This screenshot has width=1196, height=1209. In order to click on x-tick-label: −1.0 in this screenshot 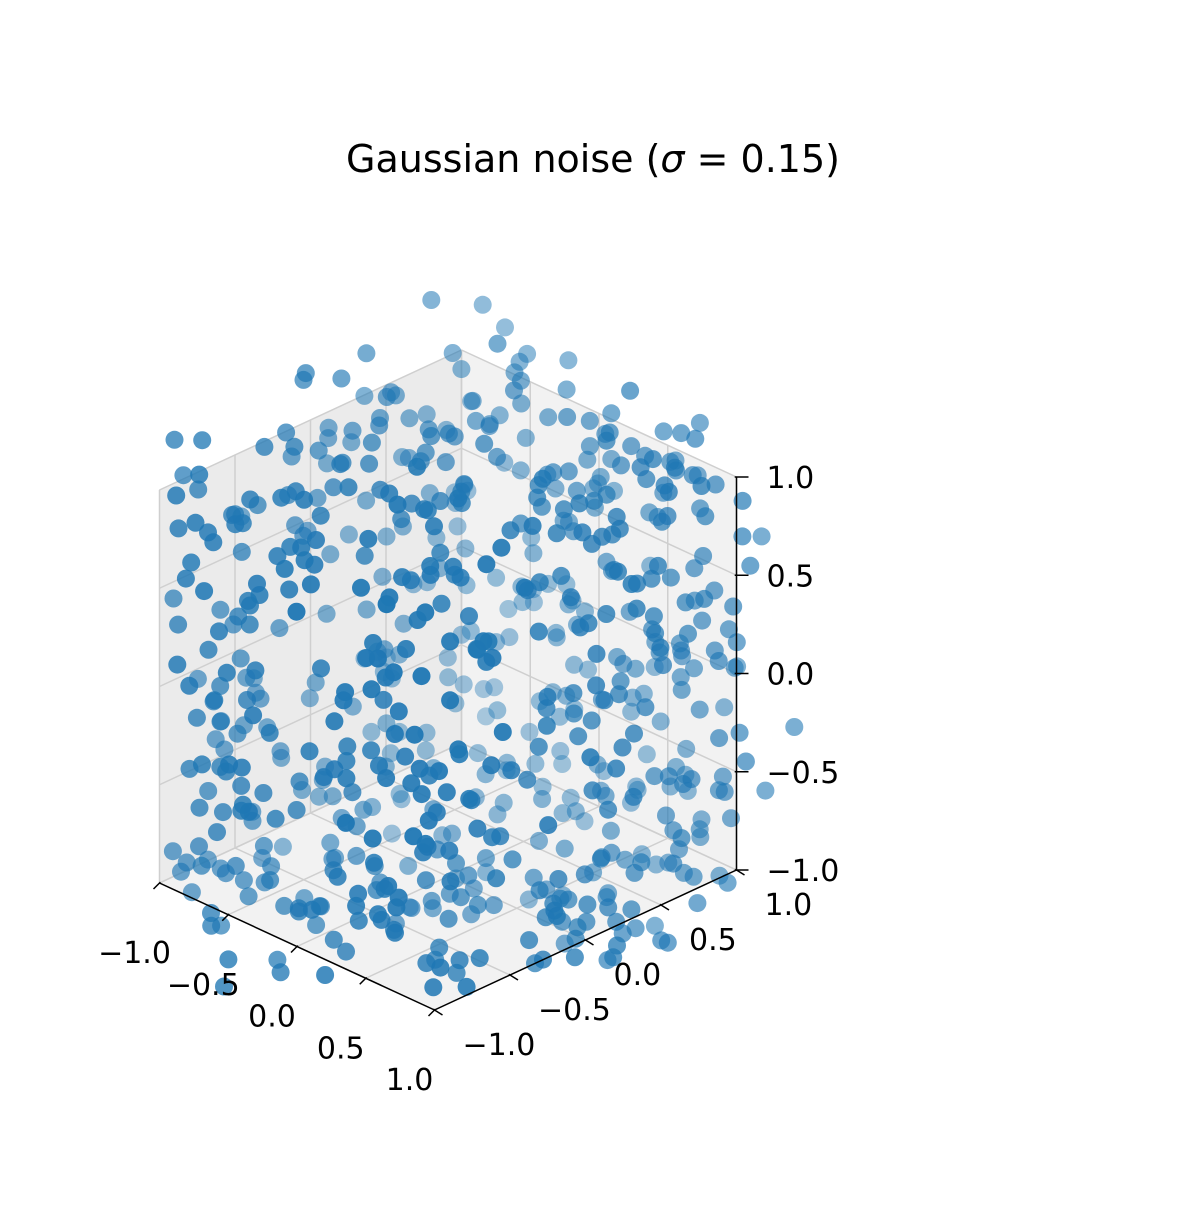, I will do `click(134, 953)`.